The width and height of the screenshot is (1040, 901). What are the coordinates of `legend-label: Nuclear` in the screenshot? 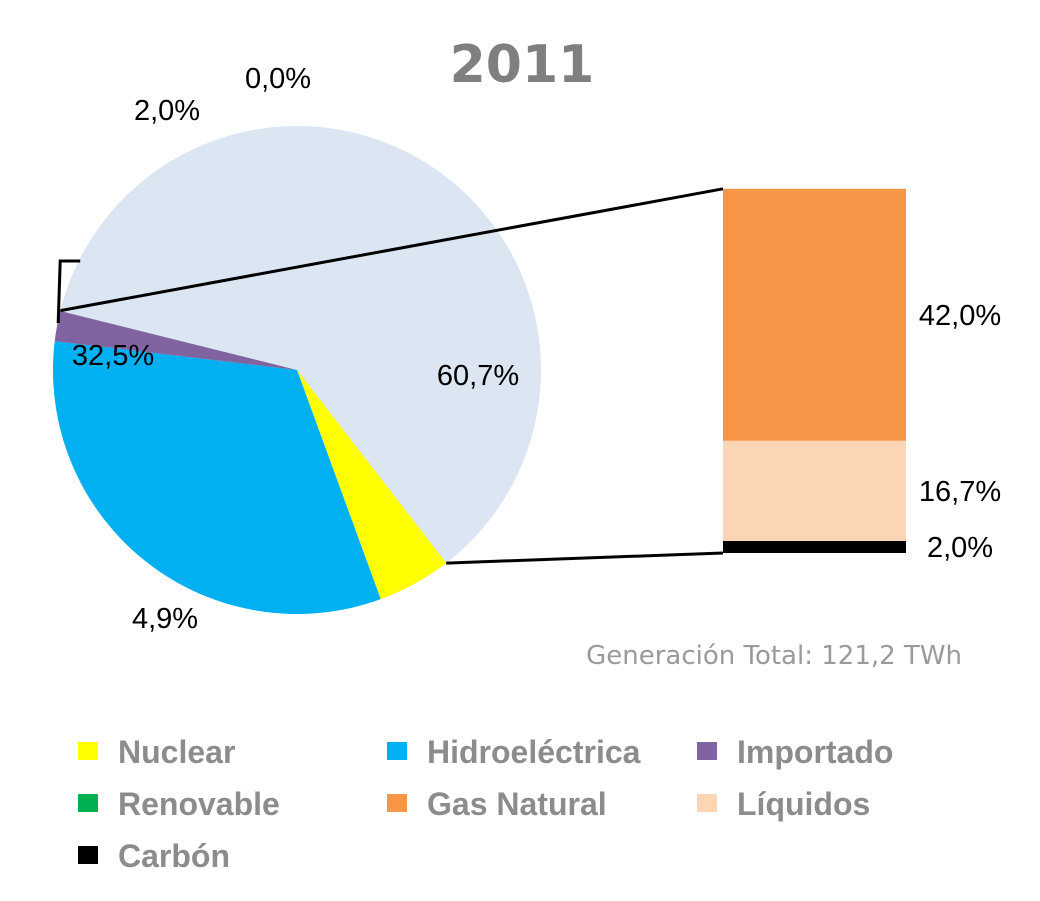 It's located at (176, 752).